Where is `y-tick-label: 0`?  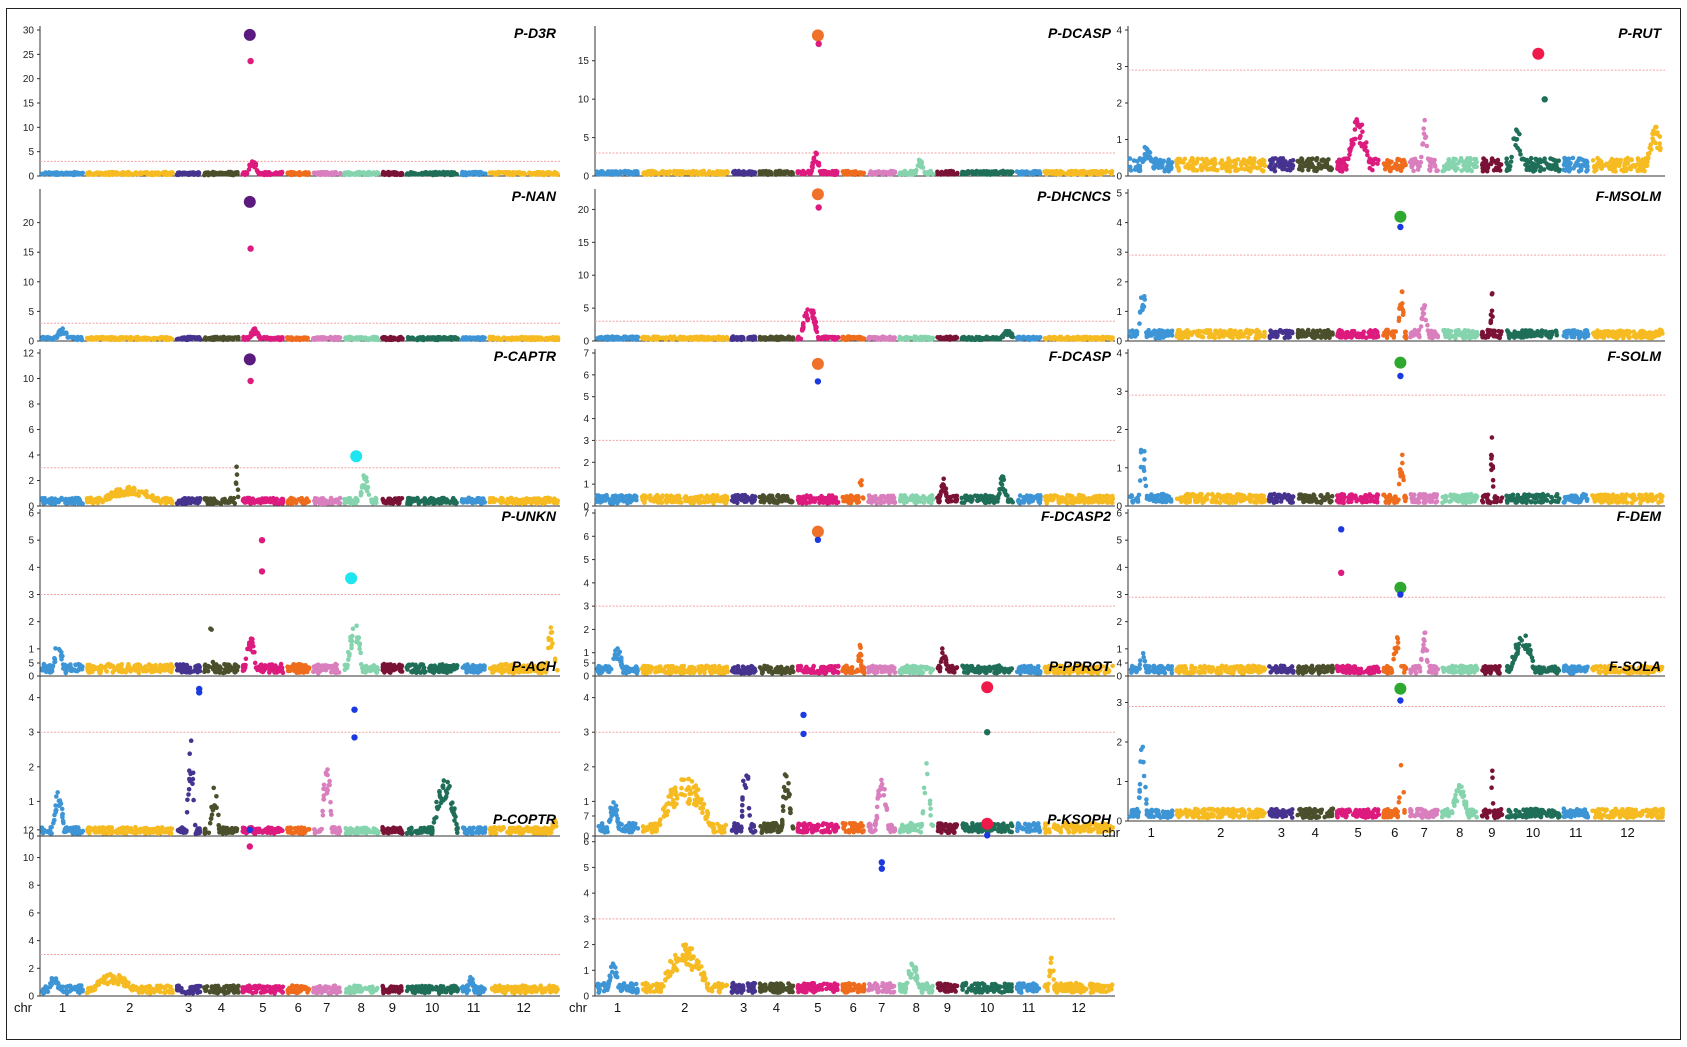 y-tick-label: 0 is located at coordinates (31, 677).